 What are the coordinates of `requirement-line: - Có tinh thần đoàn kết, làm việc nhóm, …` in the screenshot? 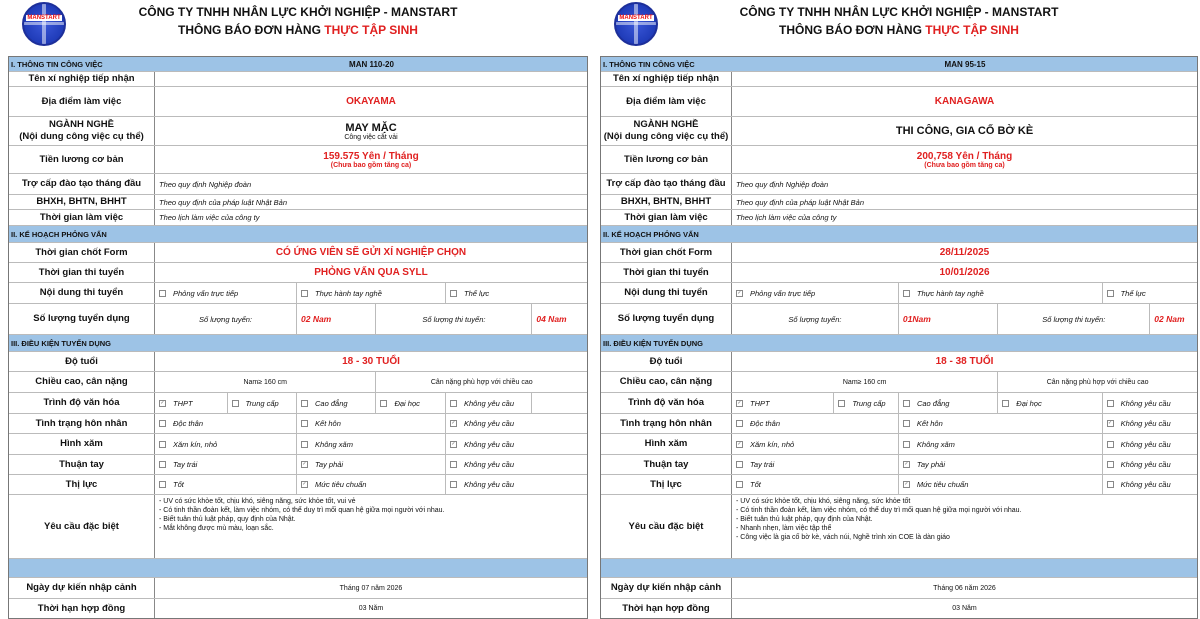 It's located at (879, 510).